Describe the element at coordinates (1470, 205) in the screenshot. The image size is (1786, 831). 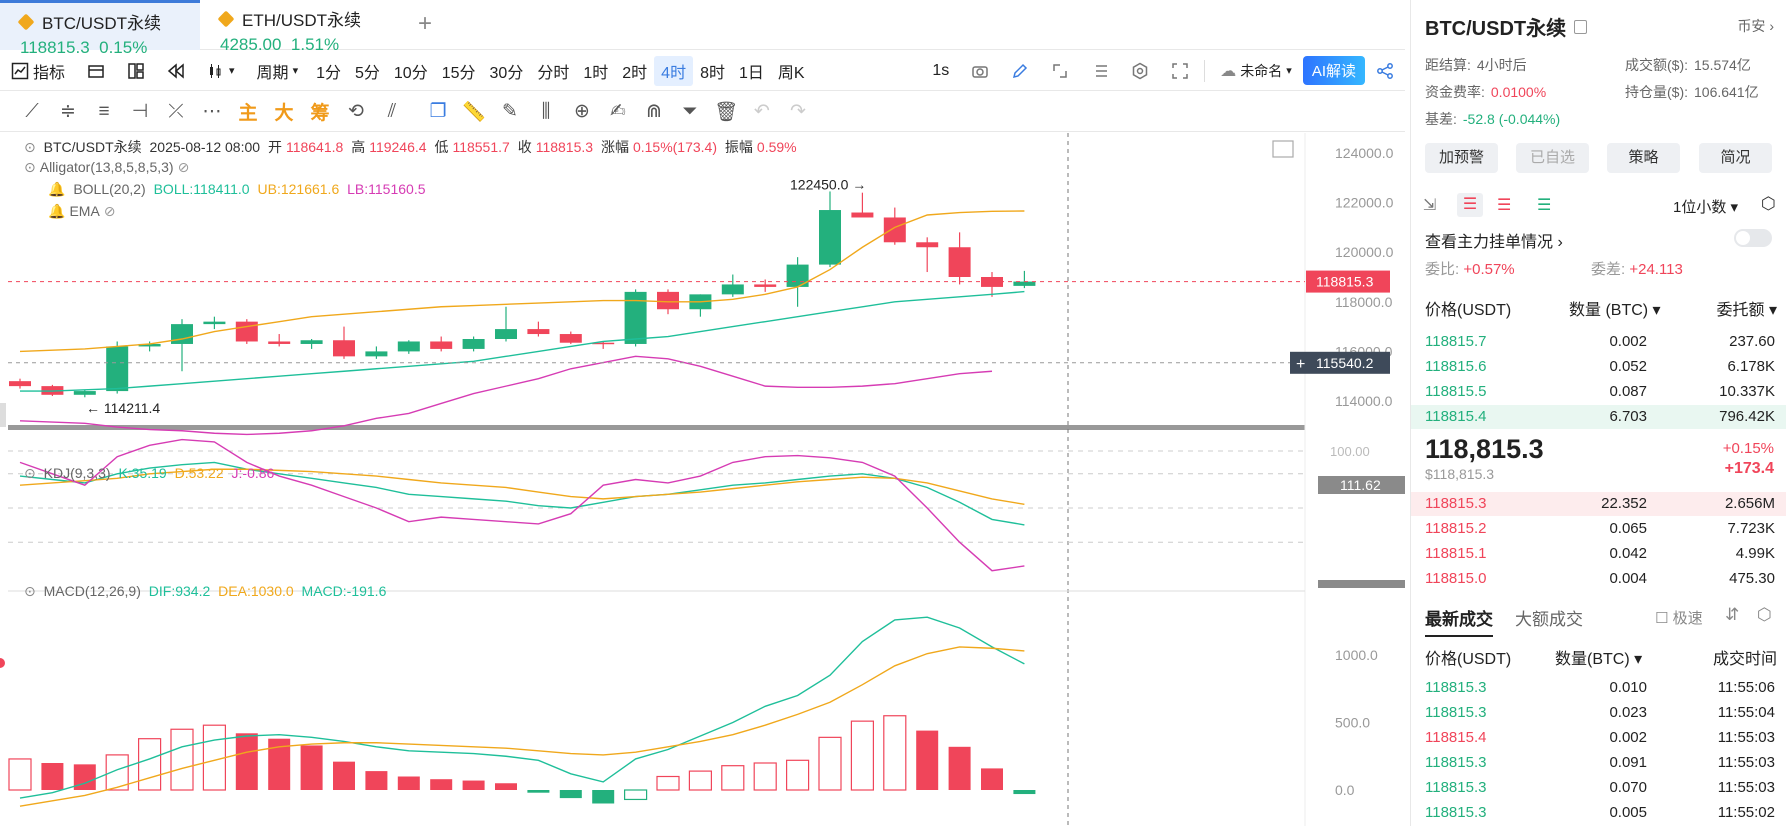
I see `both-side-icon: ☰` at that location.